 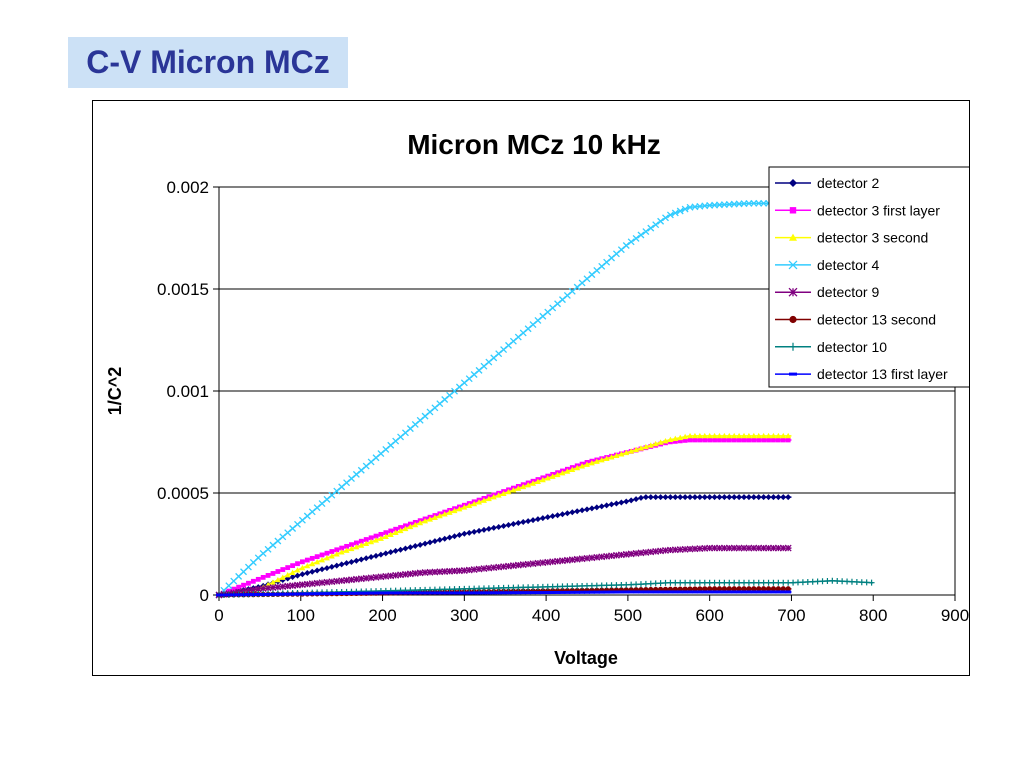 What do you see at coordinates (115, 391) in the screenshot?
I see `y-axis-label: 1/C^2` at bounding box center [115, 391].